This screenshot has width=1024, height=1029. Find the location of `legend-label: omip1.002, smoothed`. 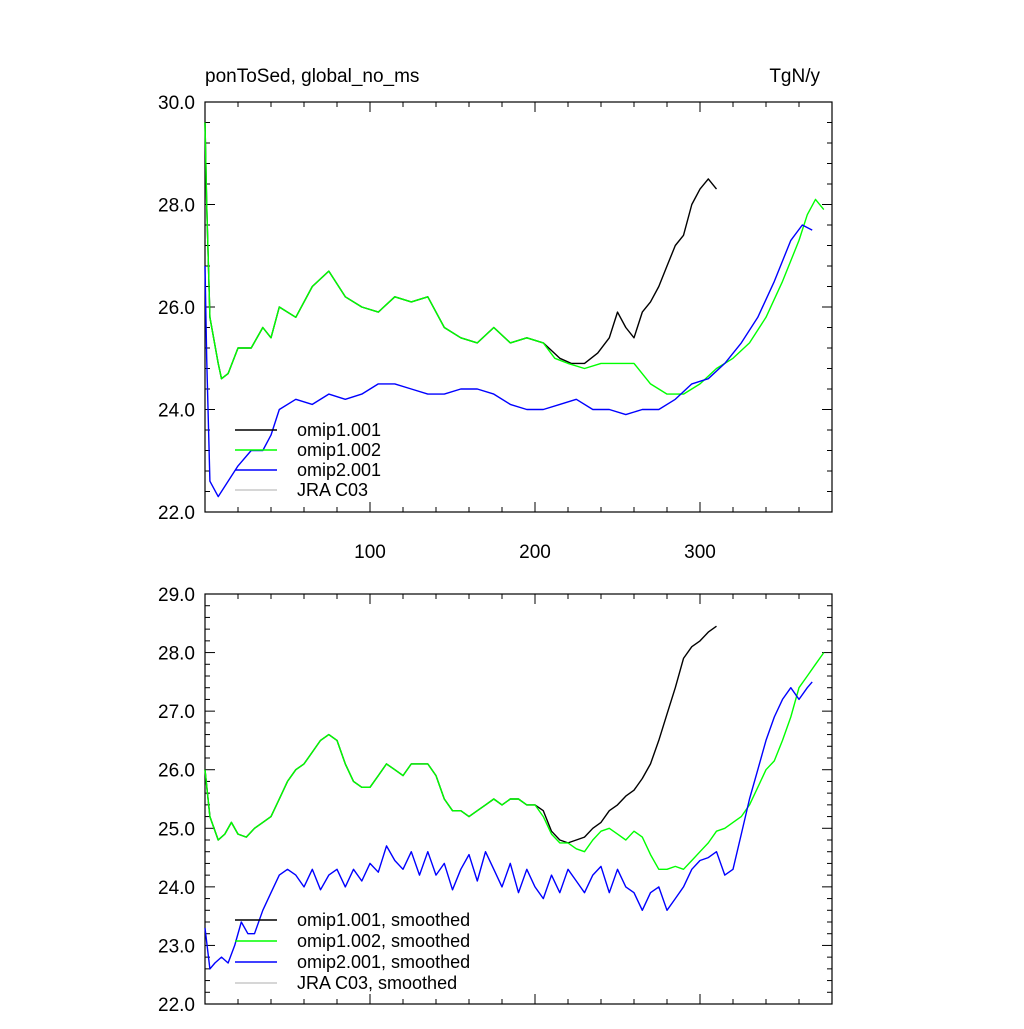

legend-label: omip1.002, smoothed is located at coordinates (383, 941).